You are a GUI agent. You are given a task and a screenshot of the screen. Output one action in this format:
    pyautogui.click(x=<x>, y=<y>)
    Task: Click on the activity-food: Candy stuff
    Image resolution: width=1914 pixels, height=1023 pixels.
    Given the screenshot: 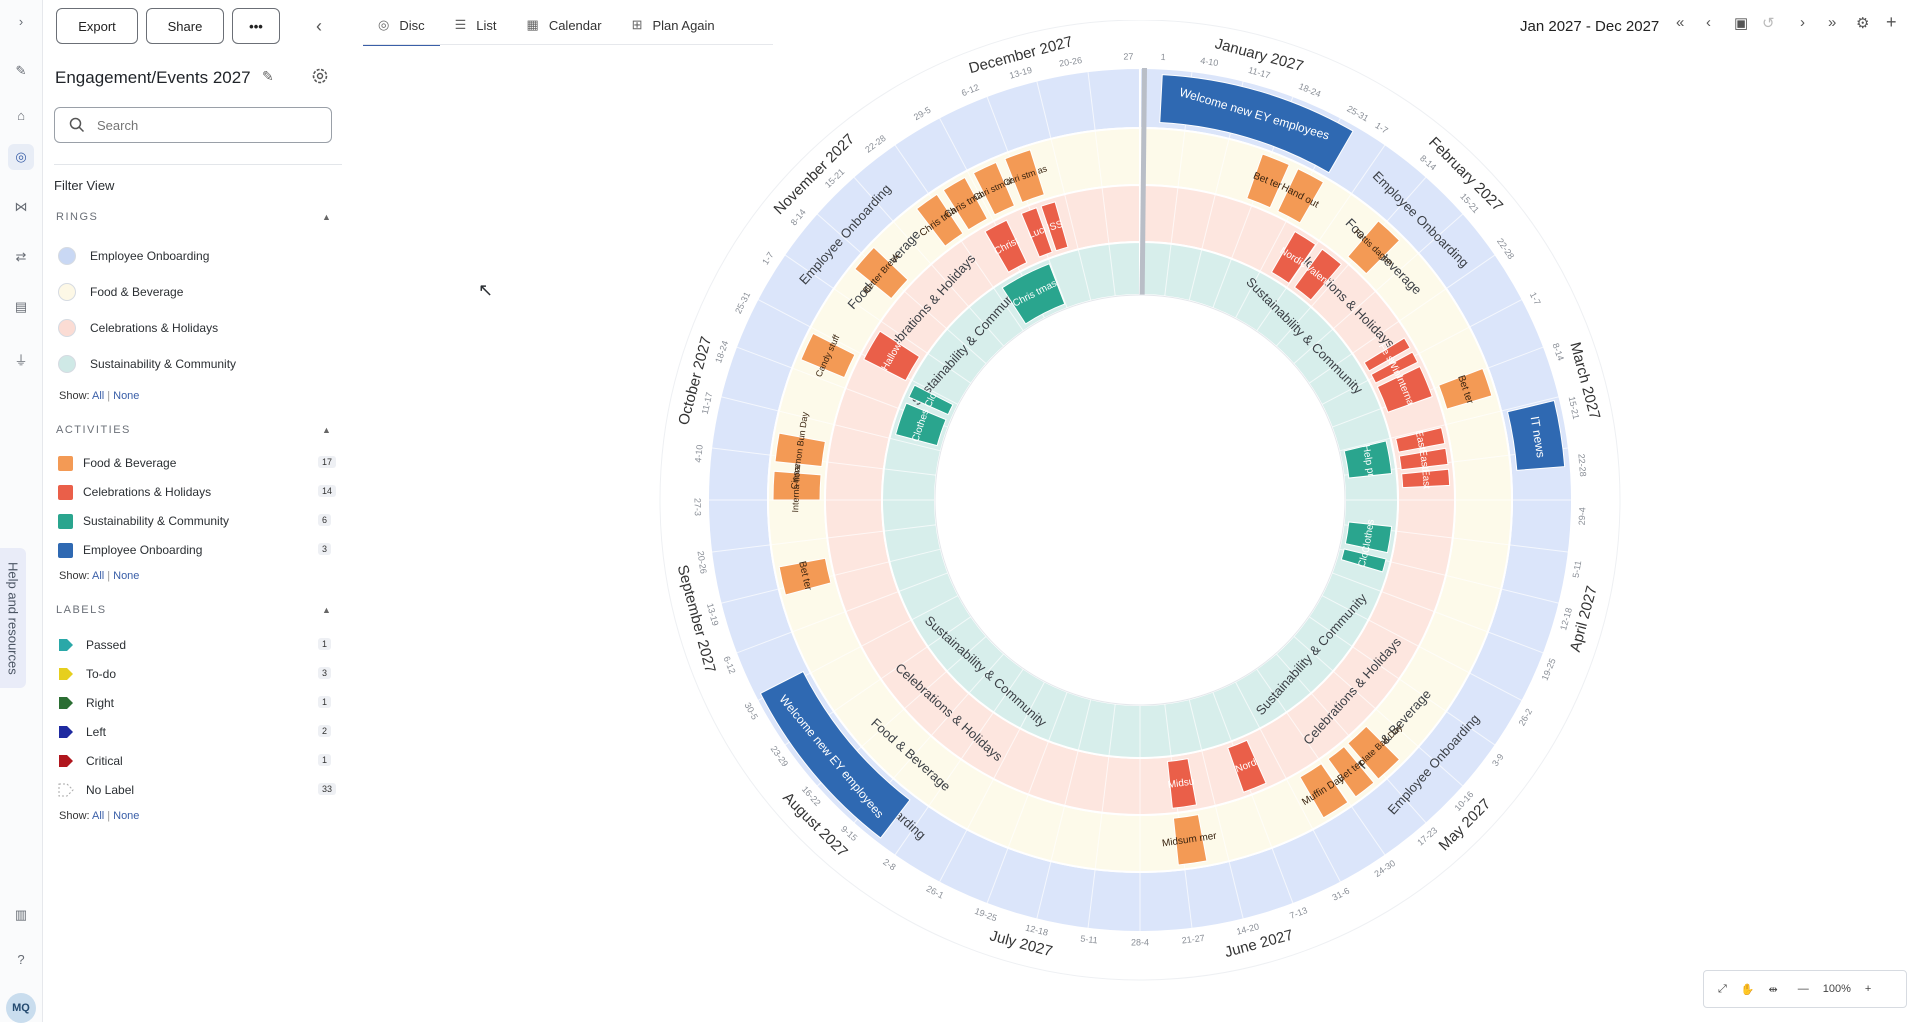 What is the action you would take?
    pyautogui.click(x=828, y=355)
    